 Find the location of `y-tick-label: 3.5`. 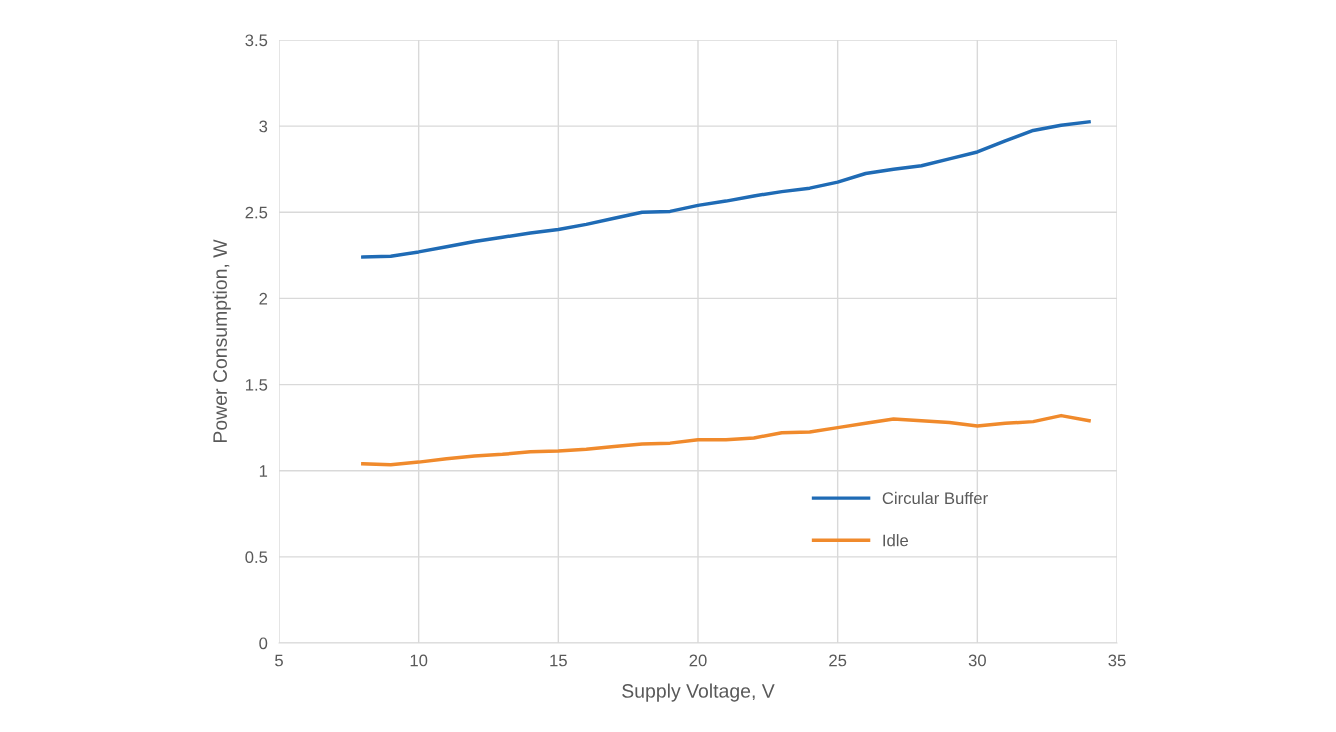

y-tick-label: 3.5 is located at coordinates (256, 40).